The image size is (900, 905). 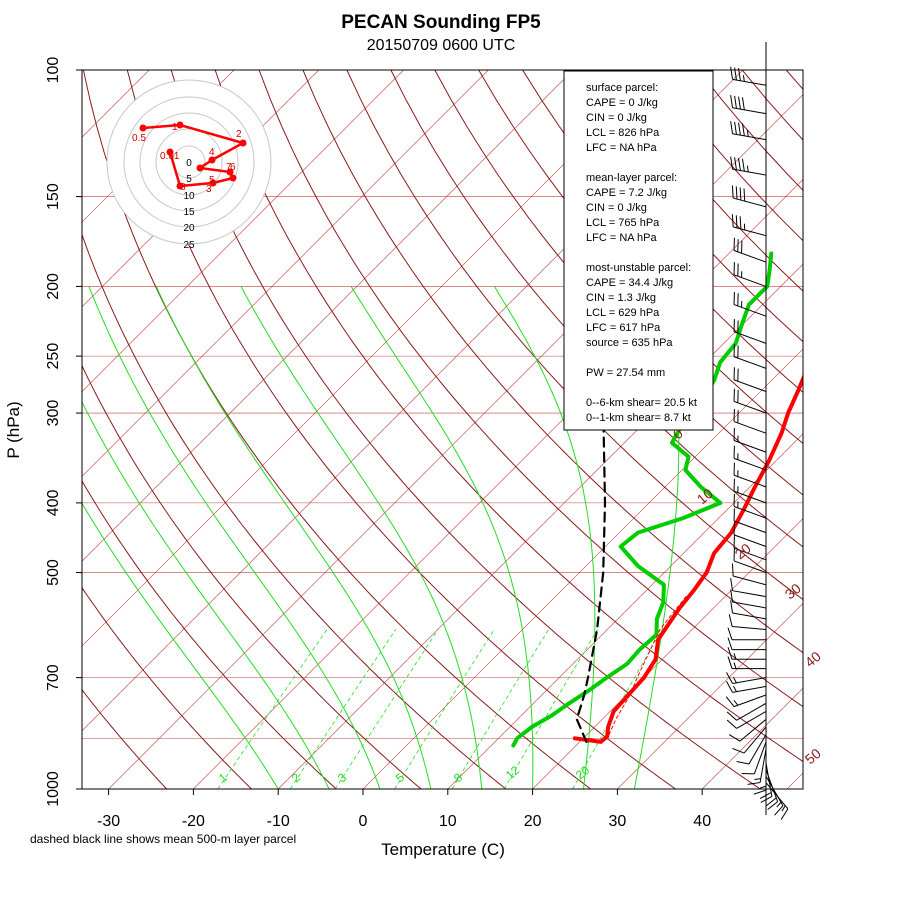 What do you see at coordinates (843, 429) in the screenshot?
I see `isotherm-line` at bounding box center [843, 429].